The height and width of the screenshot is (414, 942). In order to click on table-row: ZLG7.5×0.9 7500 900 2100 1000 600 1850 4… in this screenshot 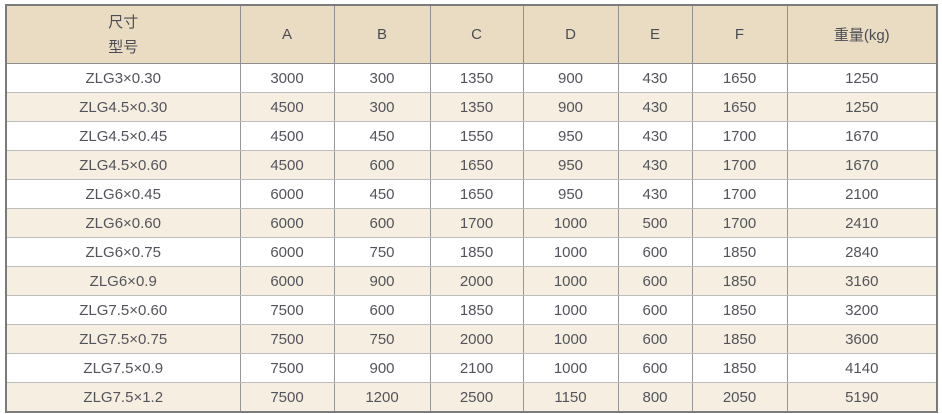, I will do `click(471, 368)`.